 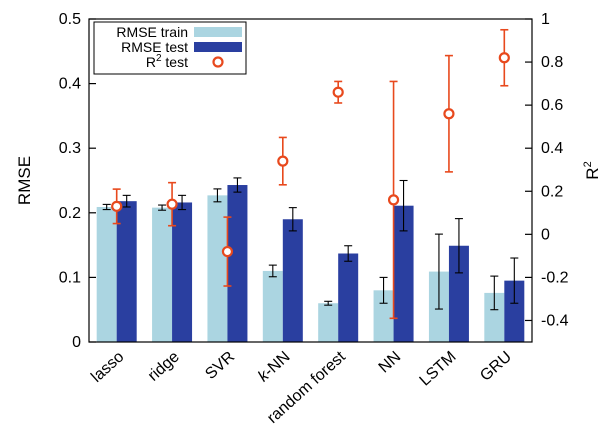 I want to click on right-tick-label-8: 1, so click(x=545, y=19).